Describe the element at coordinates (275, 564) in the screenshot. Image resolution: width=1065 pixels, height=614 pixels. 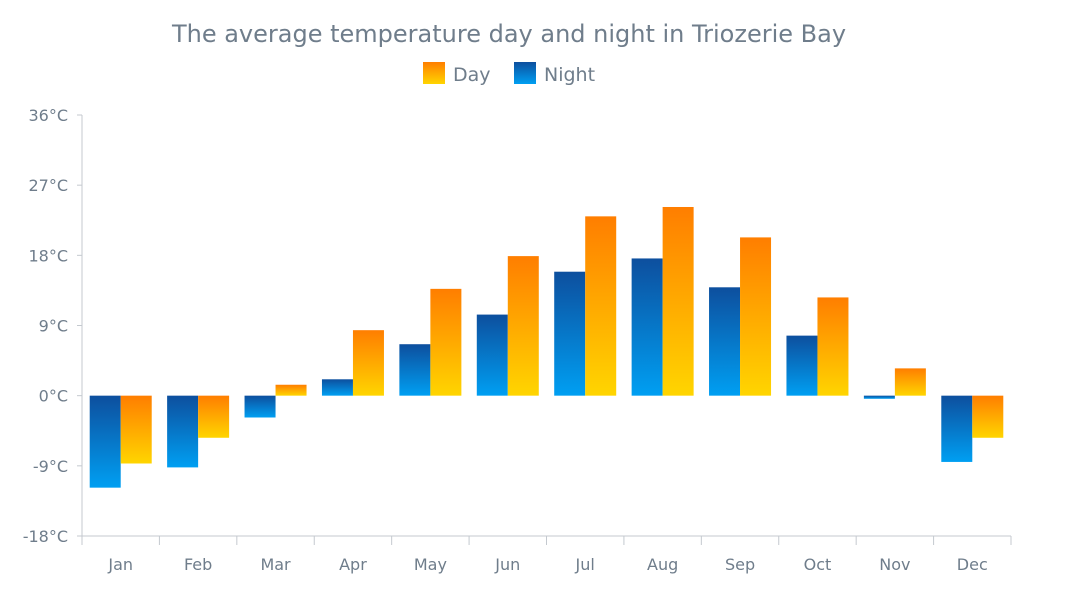
I see `x-tick-label: Mar` at that location.